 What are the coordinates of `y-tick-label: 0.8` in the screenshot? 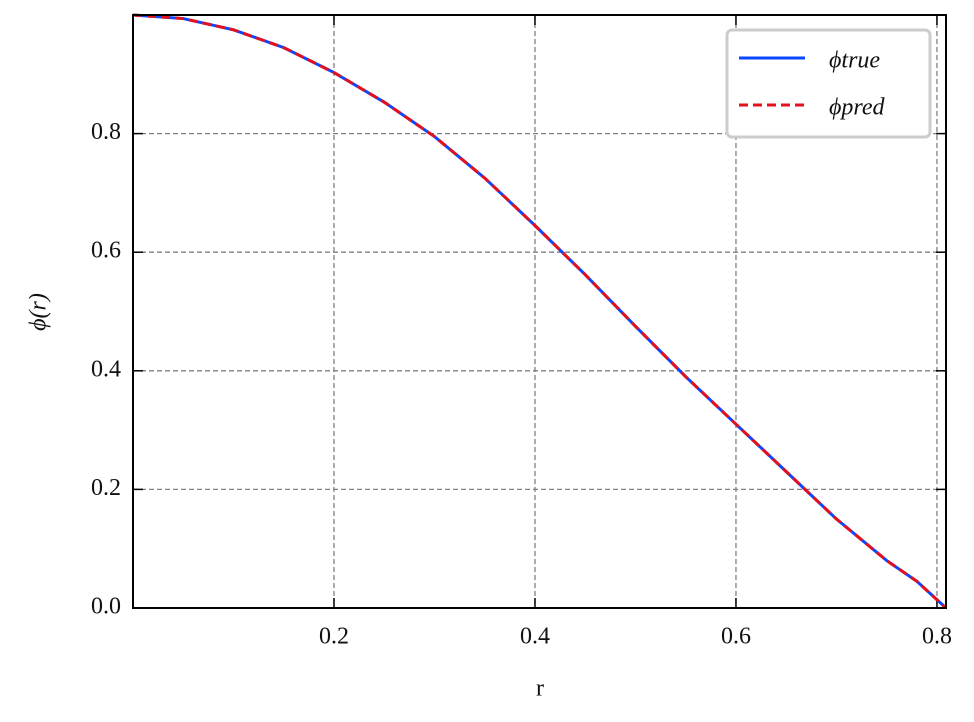 It's located at (106, 132).